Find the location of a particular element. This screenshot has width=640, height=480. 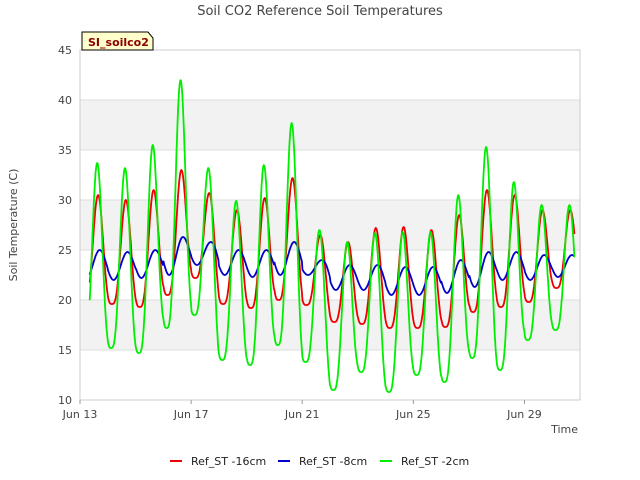

legend-label: Ref_ST -8cm is located at coordinates (333, 461).